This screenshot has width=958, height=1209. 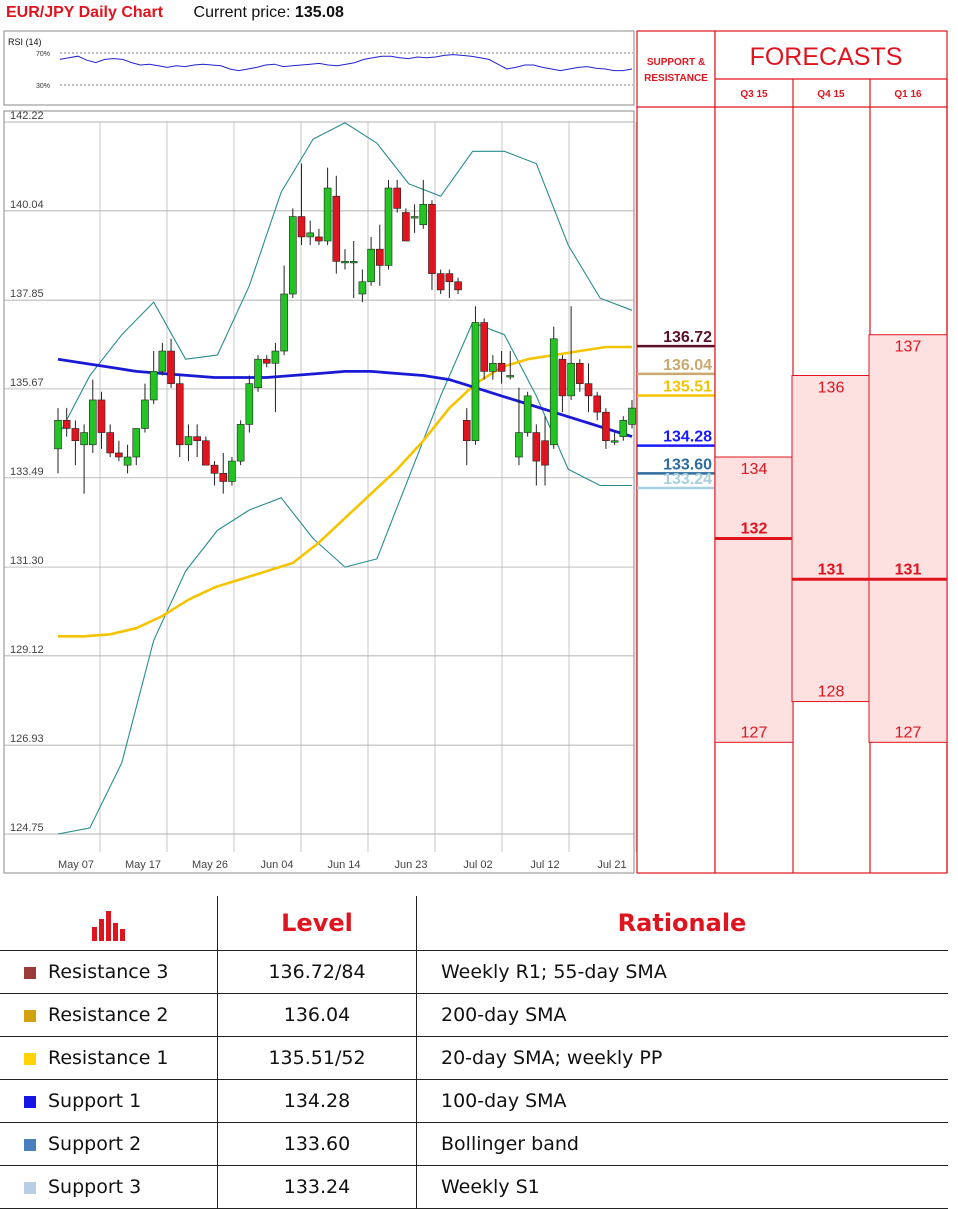 I want to click on forecast-high-label: 137, so click(x=908, y=347).